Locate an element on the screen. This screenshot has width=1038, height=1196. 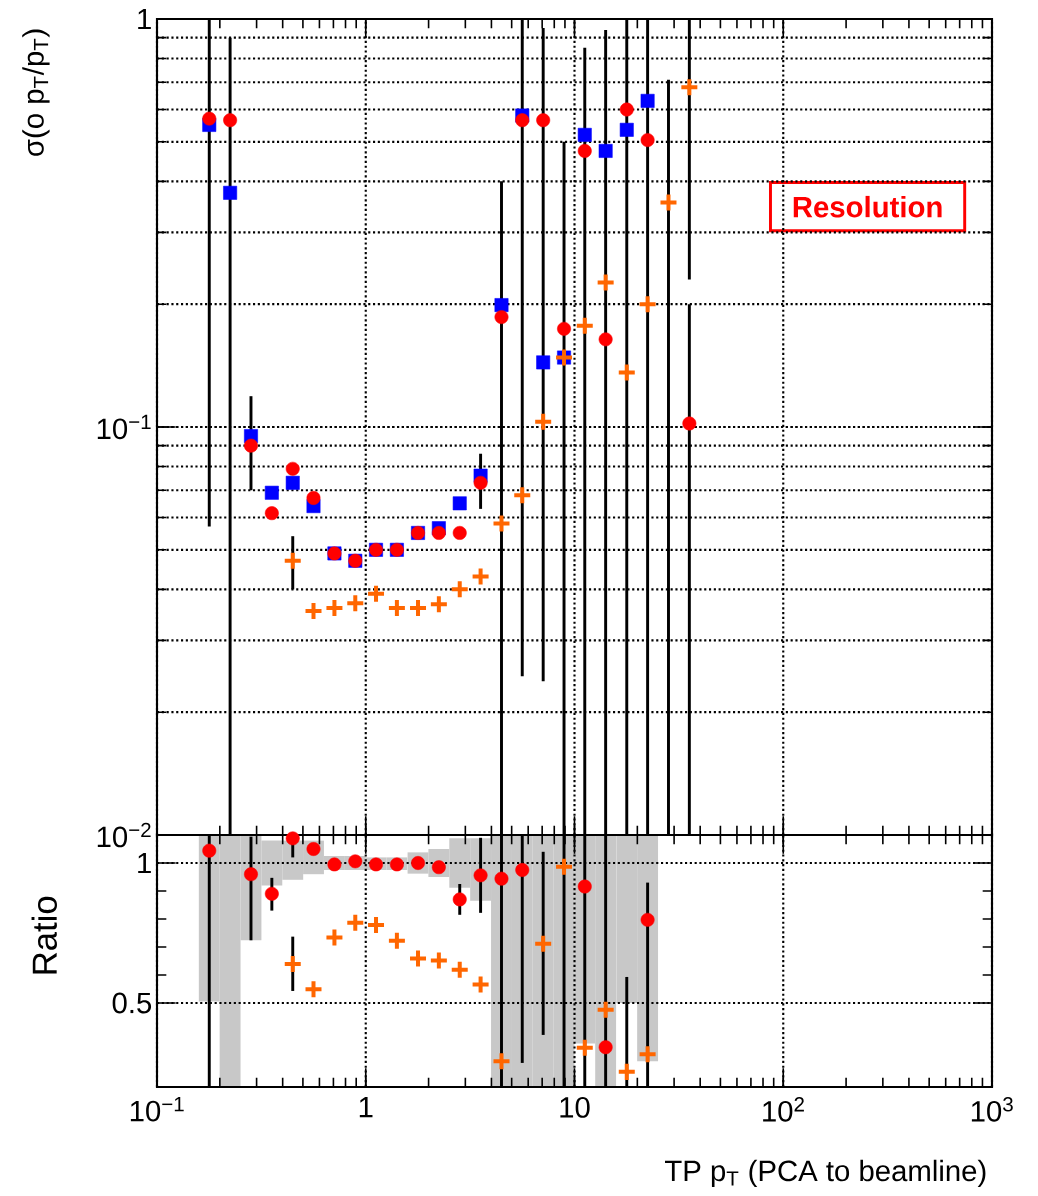
x-tick-label: 10$^{3}$ is located at coordinates (992, 1109).